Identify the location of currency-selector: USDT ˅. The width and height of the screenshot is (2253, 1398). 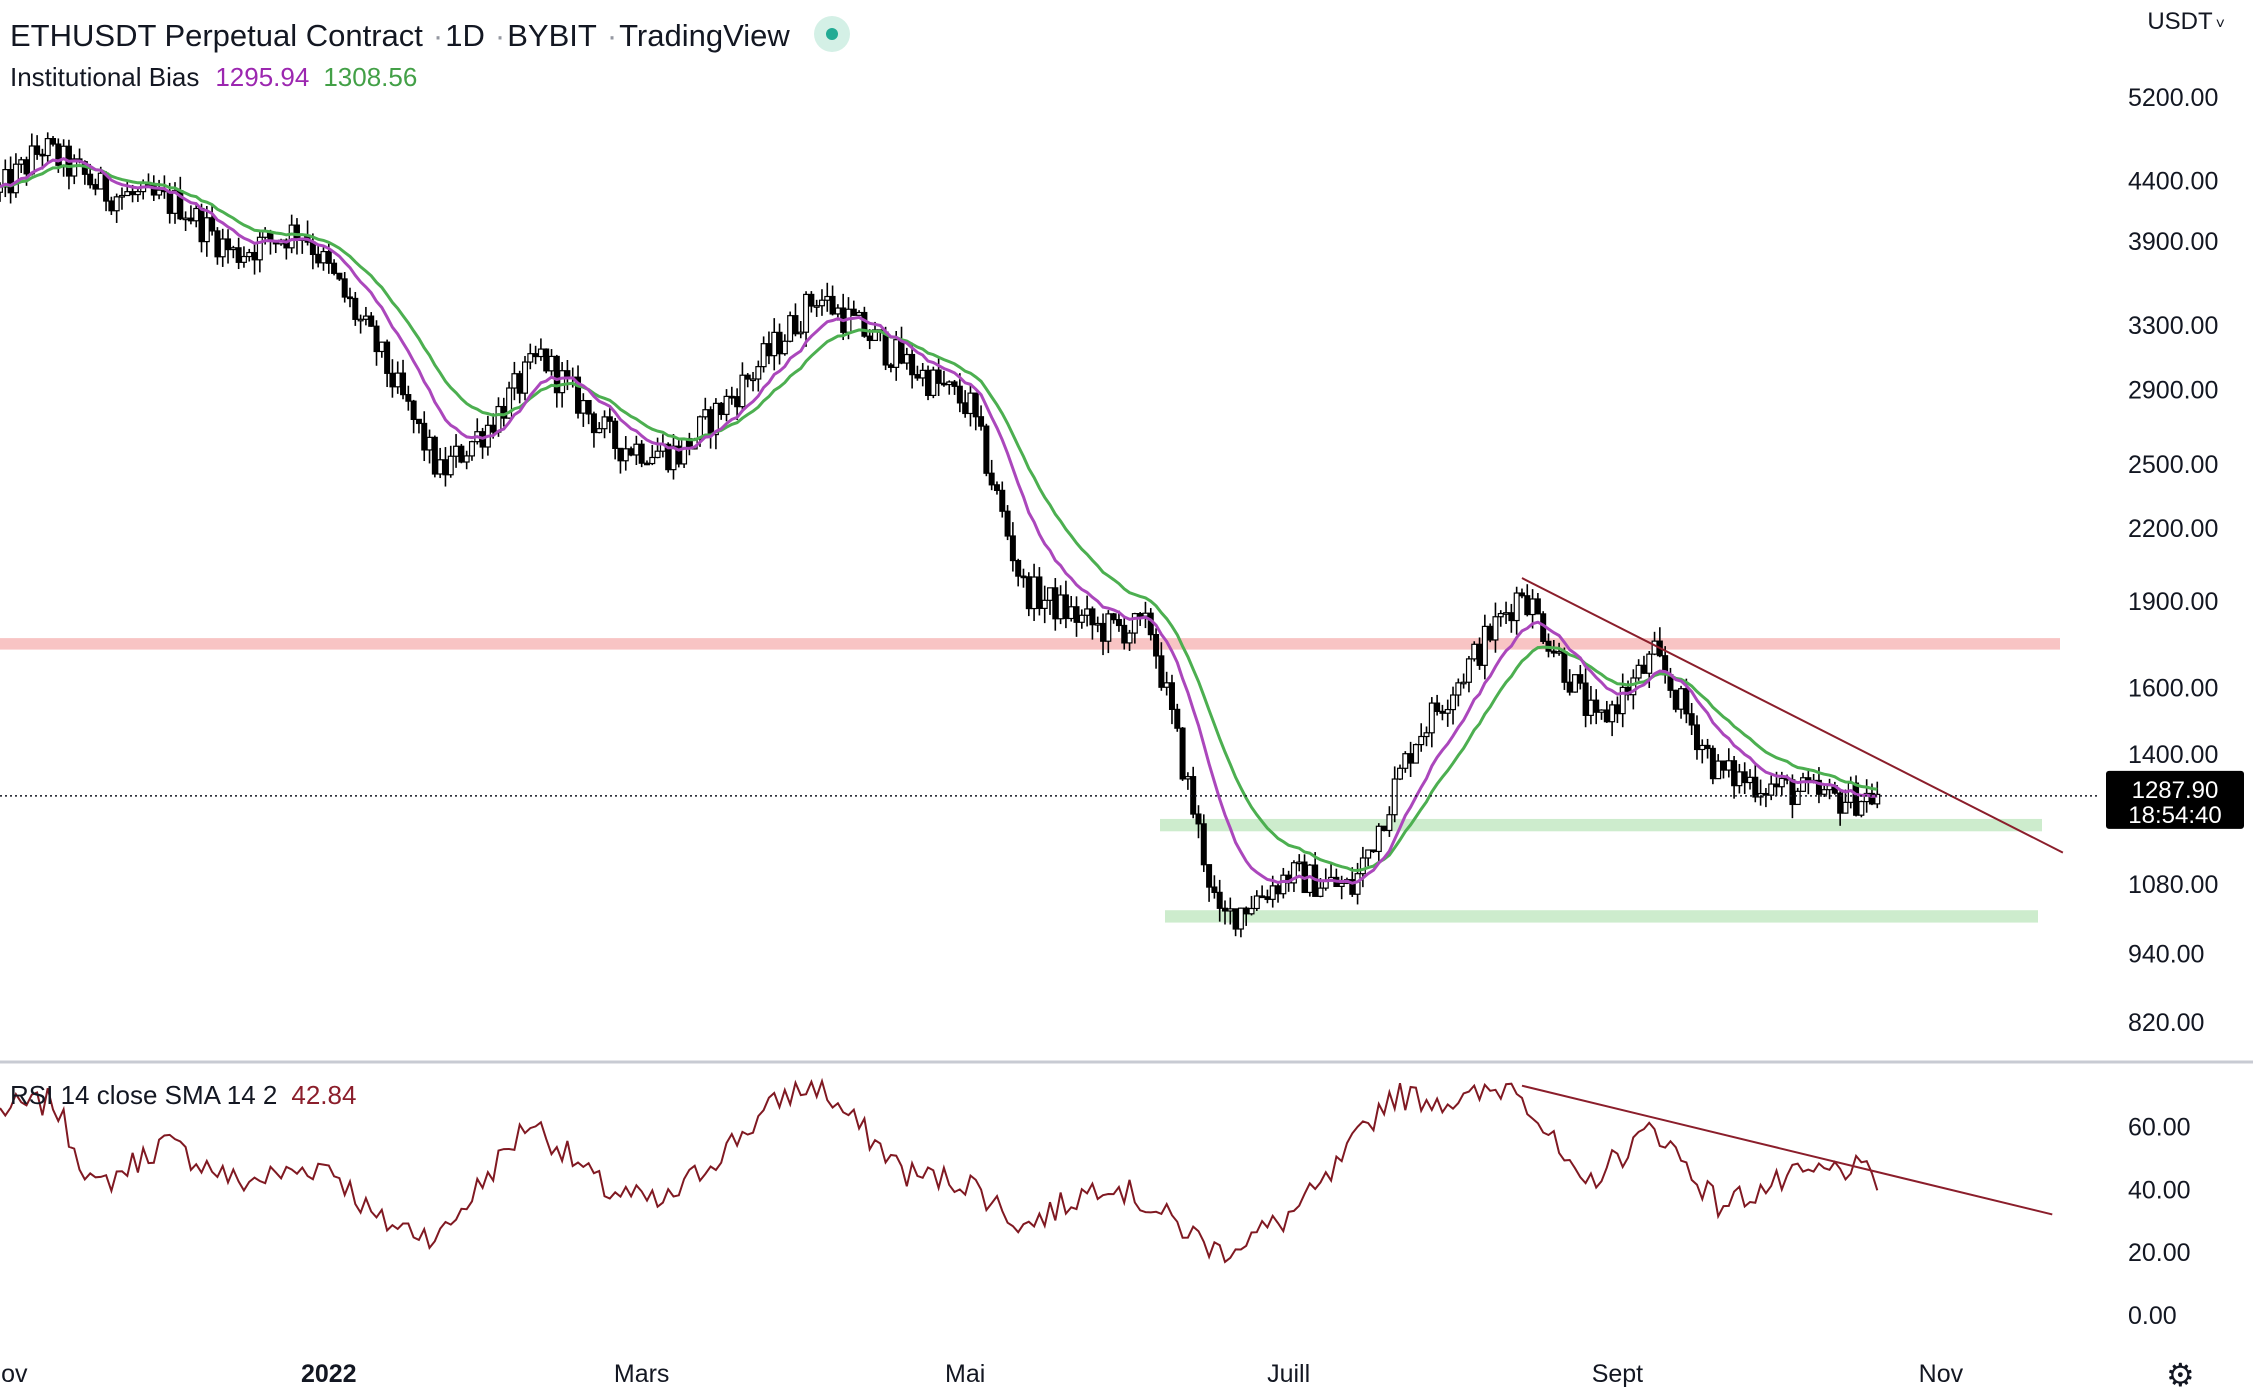
(2186, 22).